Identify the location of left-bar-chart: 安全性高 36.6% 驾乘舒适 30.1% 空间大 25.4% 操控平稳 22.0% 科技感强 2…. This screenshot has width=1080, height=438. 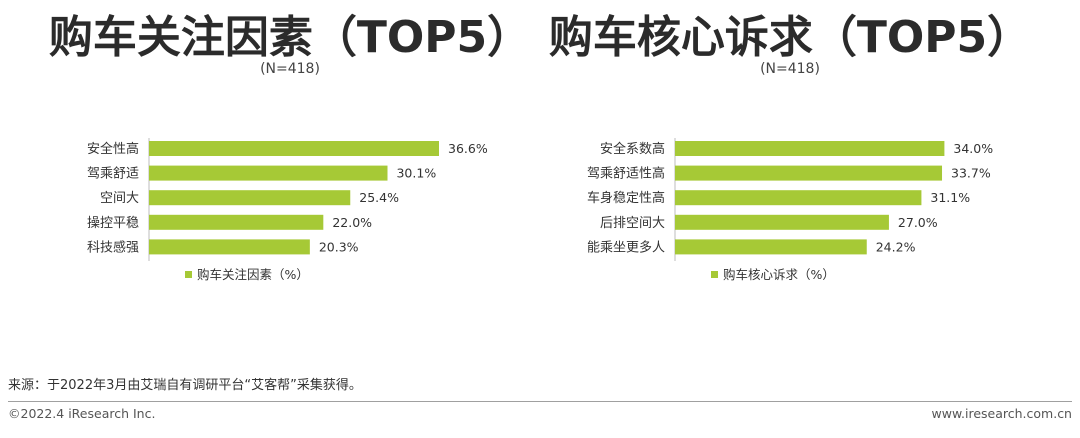
(287, 210).